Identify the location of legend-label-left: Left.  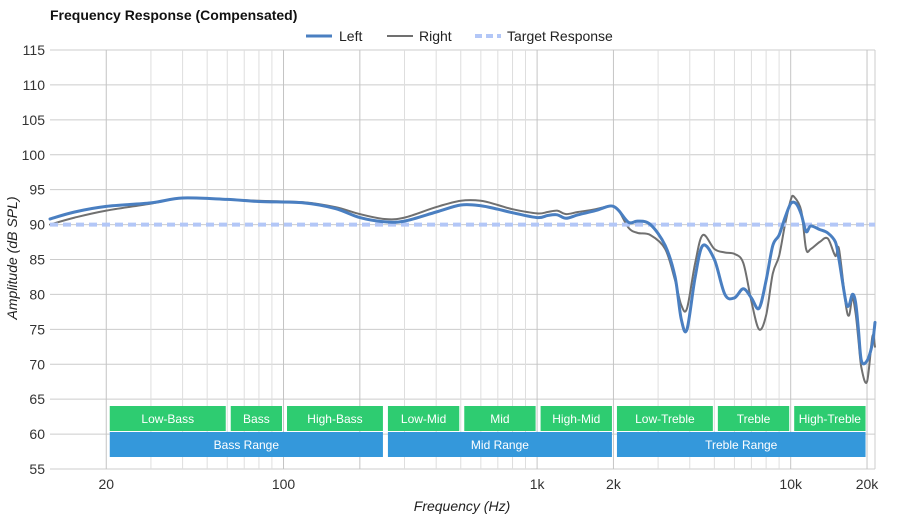
(350, 36).